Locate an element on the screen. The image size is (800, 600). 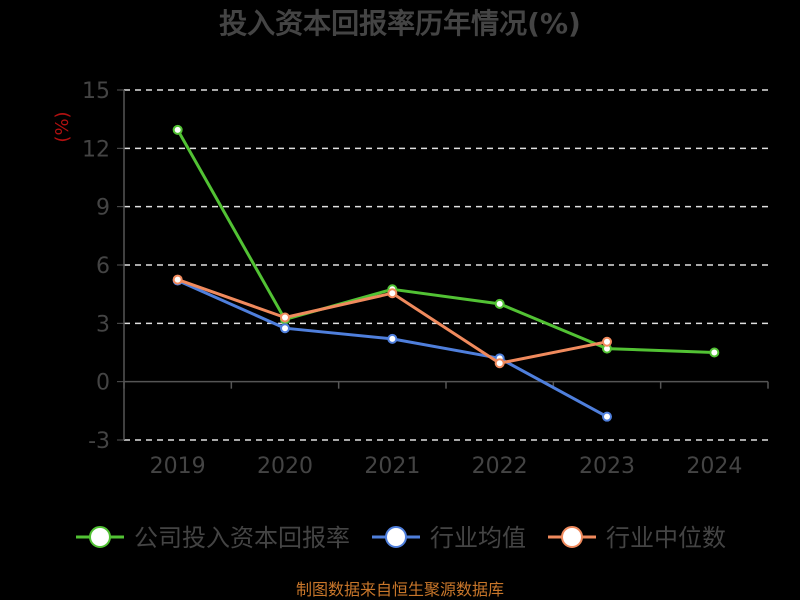
legend: 公司投入资本回报率 行业均值 行业中位数 is located at coordinates (401, 538).